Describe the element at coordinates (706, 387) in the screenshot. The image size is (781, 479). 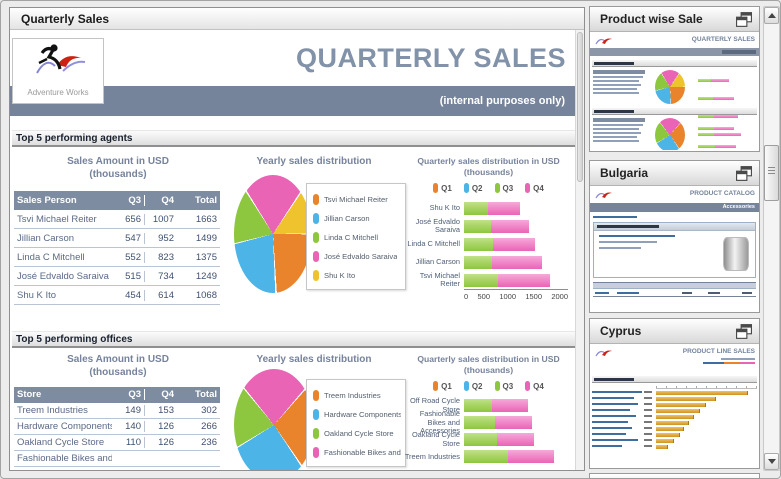
I see `mini-axis` at that location.